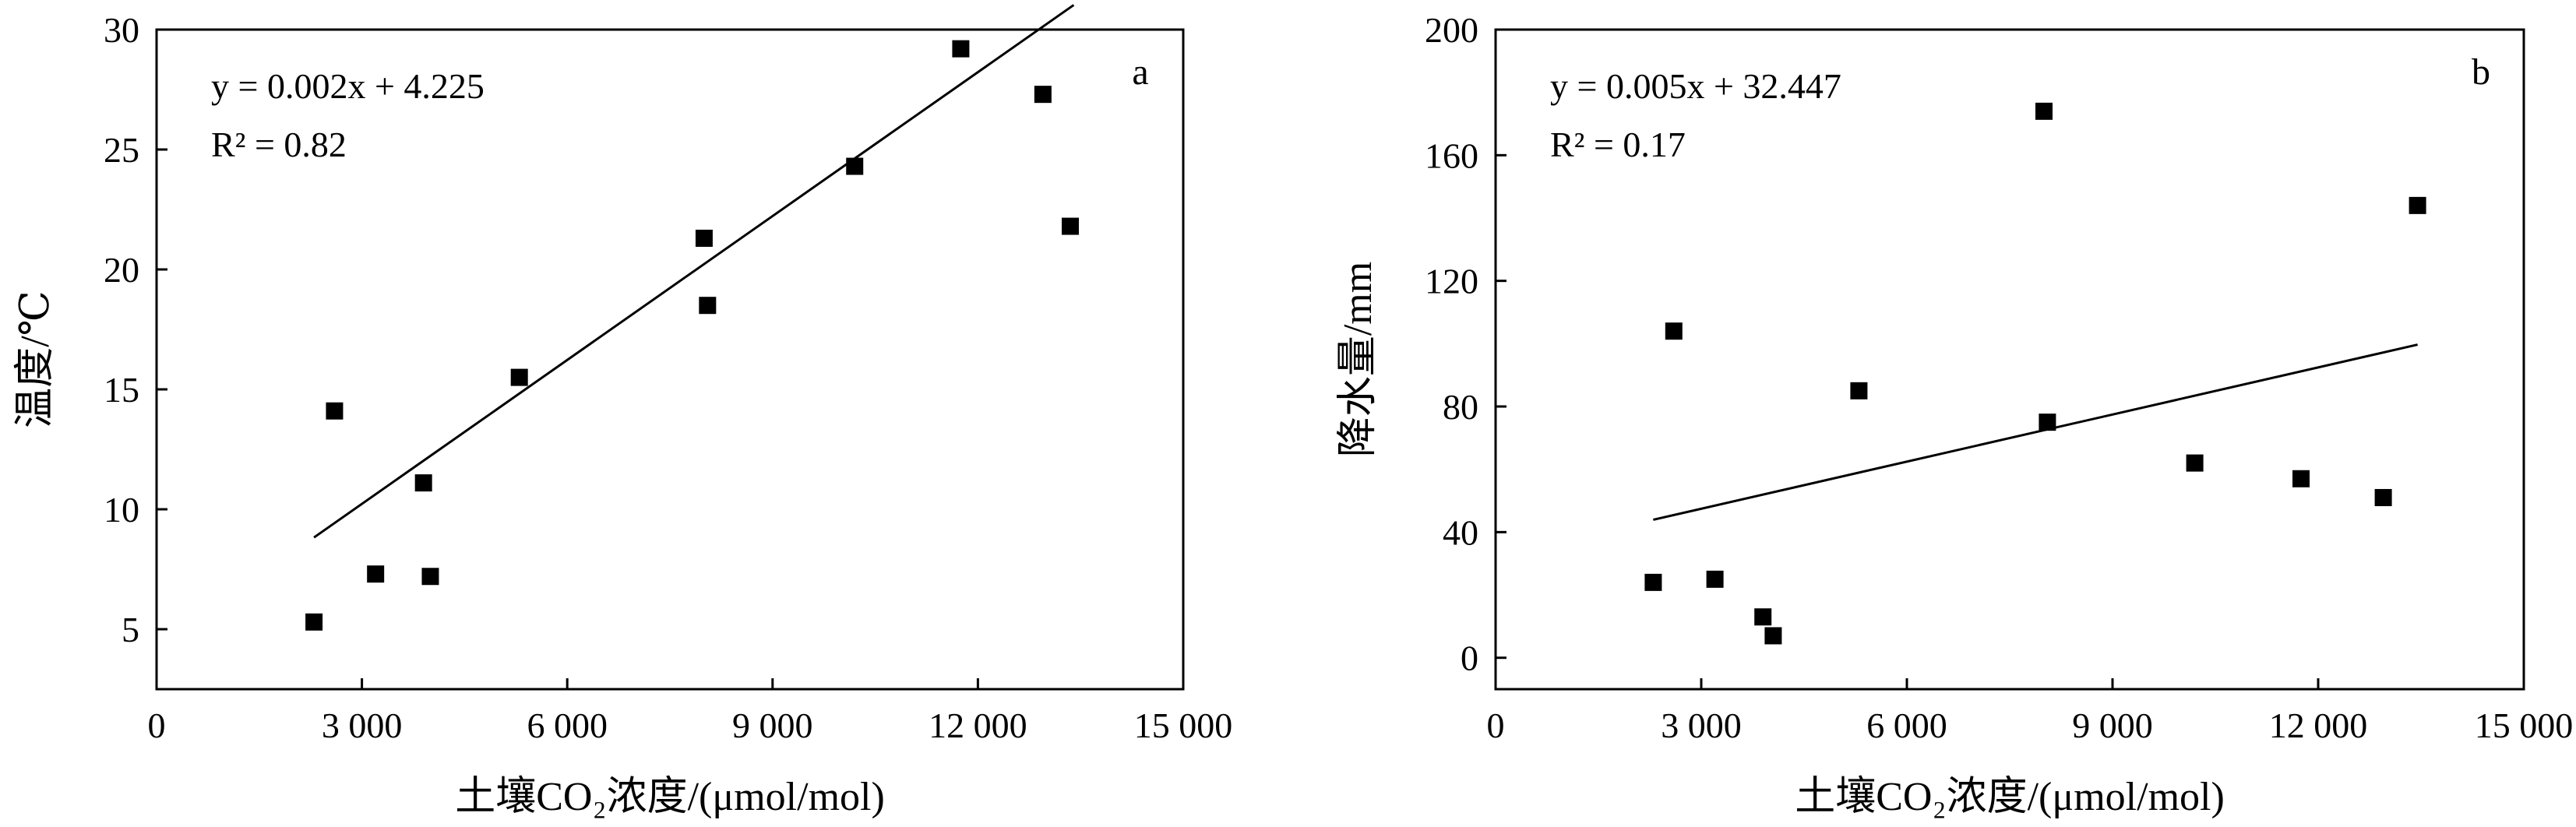 The image size is (2576, 827). I want to click on regression-equation: y = 0.002x + 4.225, so click(348, 86).